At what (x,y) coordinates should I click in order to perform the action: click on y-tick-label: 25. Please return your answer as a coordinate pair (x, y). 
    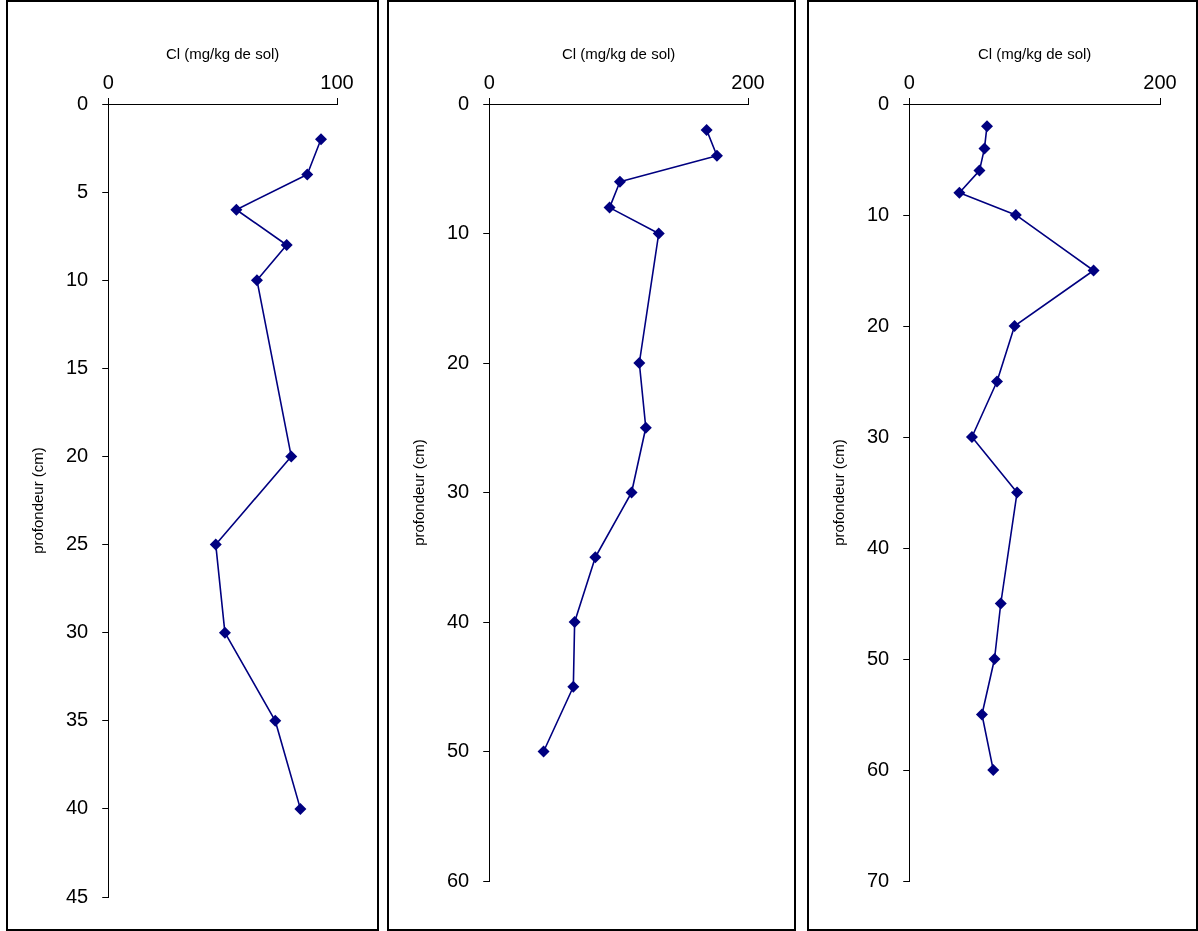
    Looking at the image, I should click on (77, 543).